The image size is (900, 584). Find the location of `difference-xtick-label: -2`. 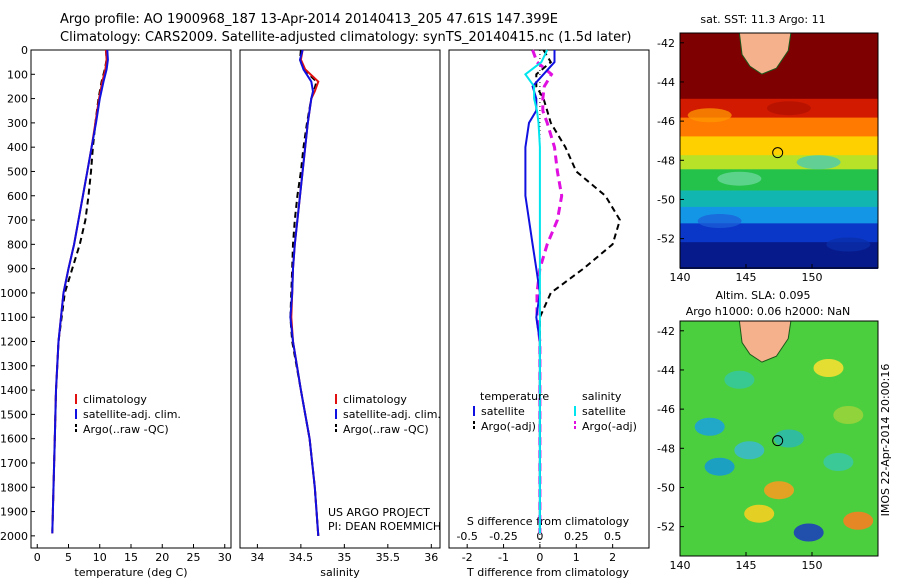

difference-xtick-label: -2 is located at coordinates (467, 557).